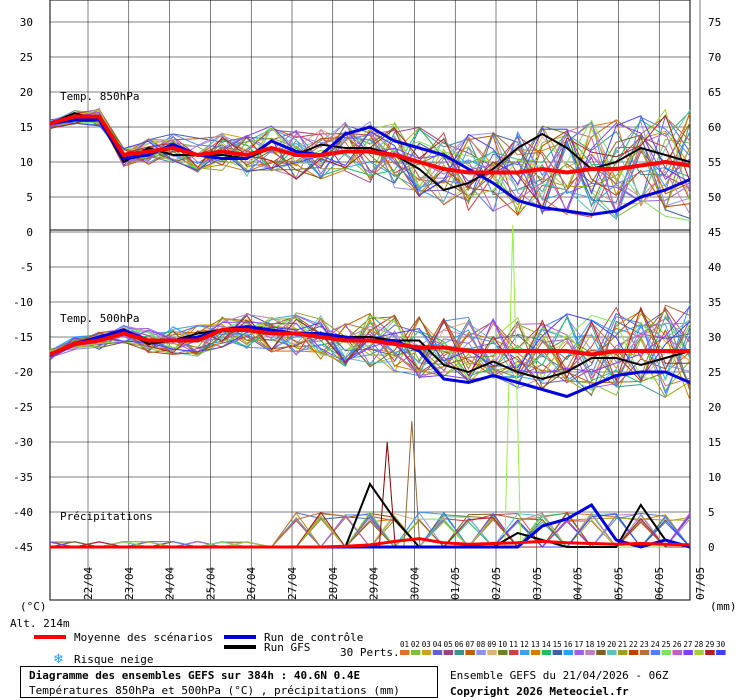 Image resolution: width=740 pixels, height=700 pixels. Describe the element at coordinates (23, 547) in the screenshot. I see `left-tick-label: -45` at that location.